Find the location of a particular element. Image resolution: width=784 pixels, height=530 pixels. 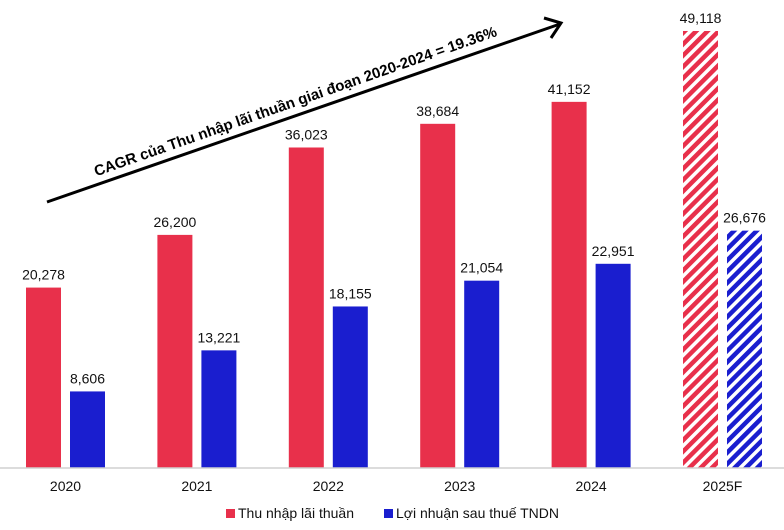

data-label: 26,676 is located at coordinates (744, 218).